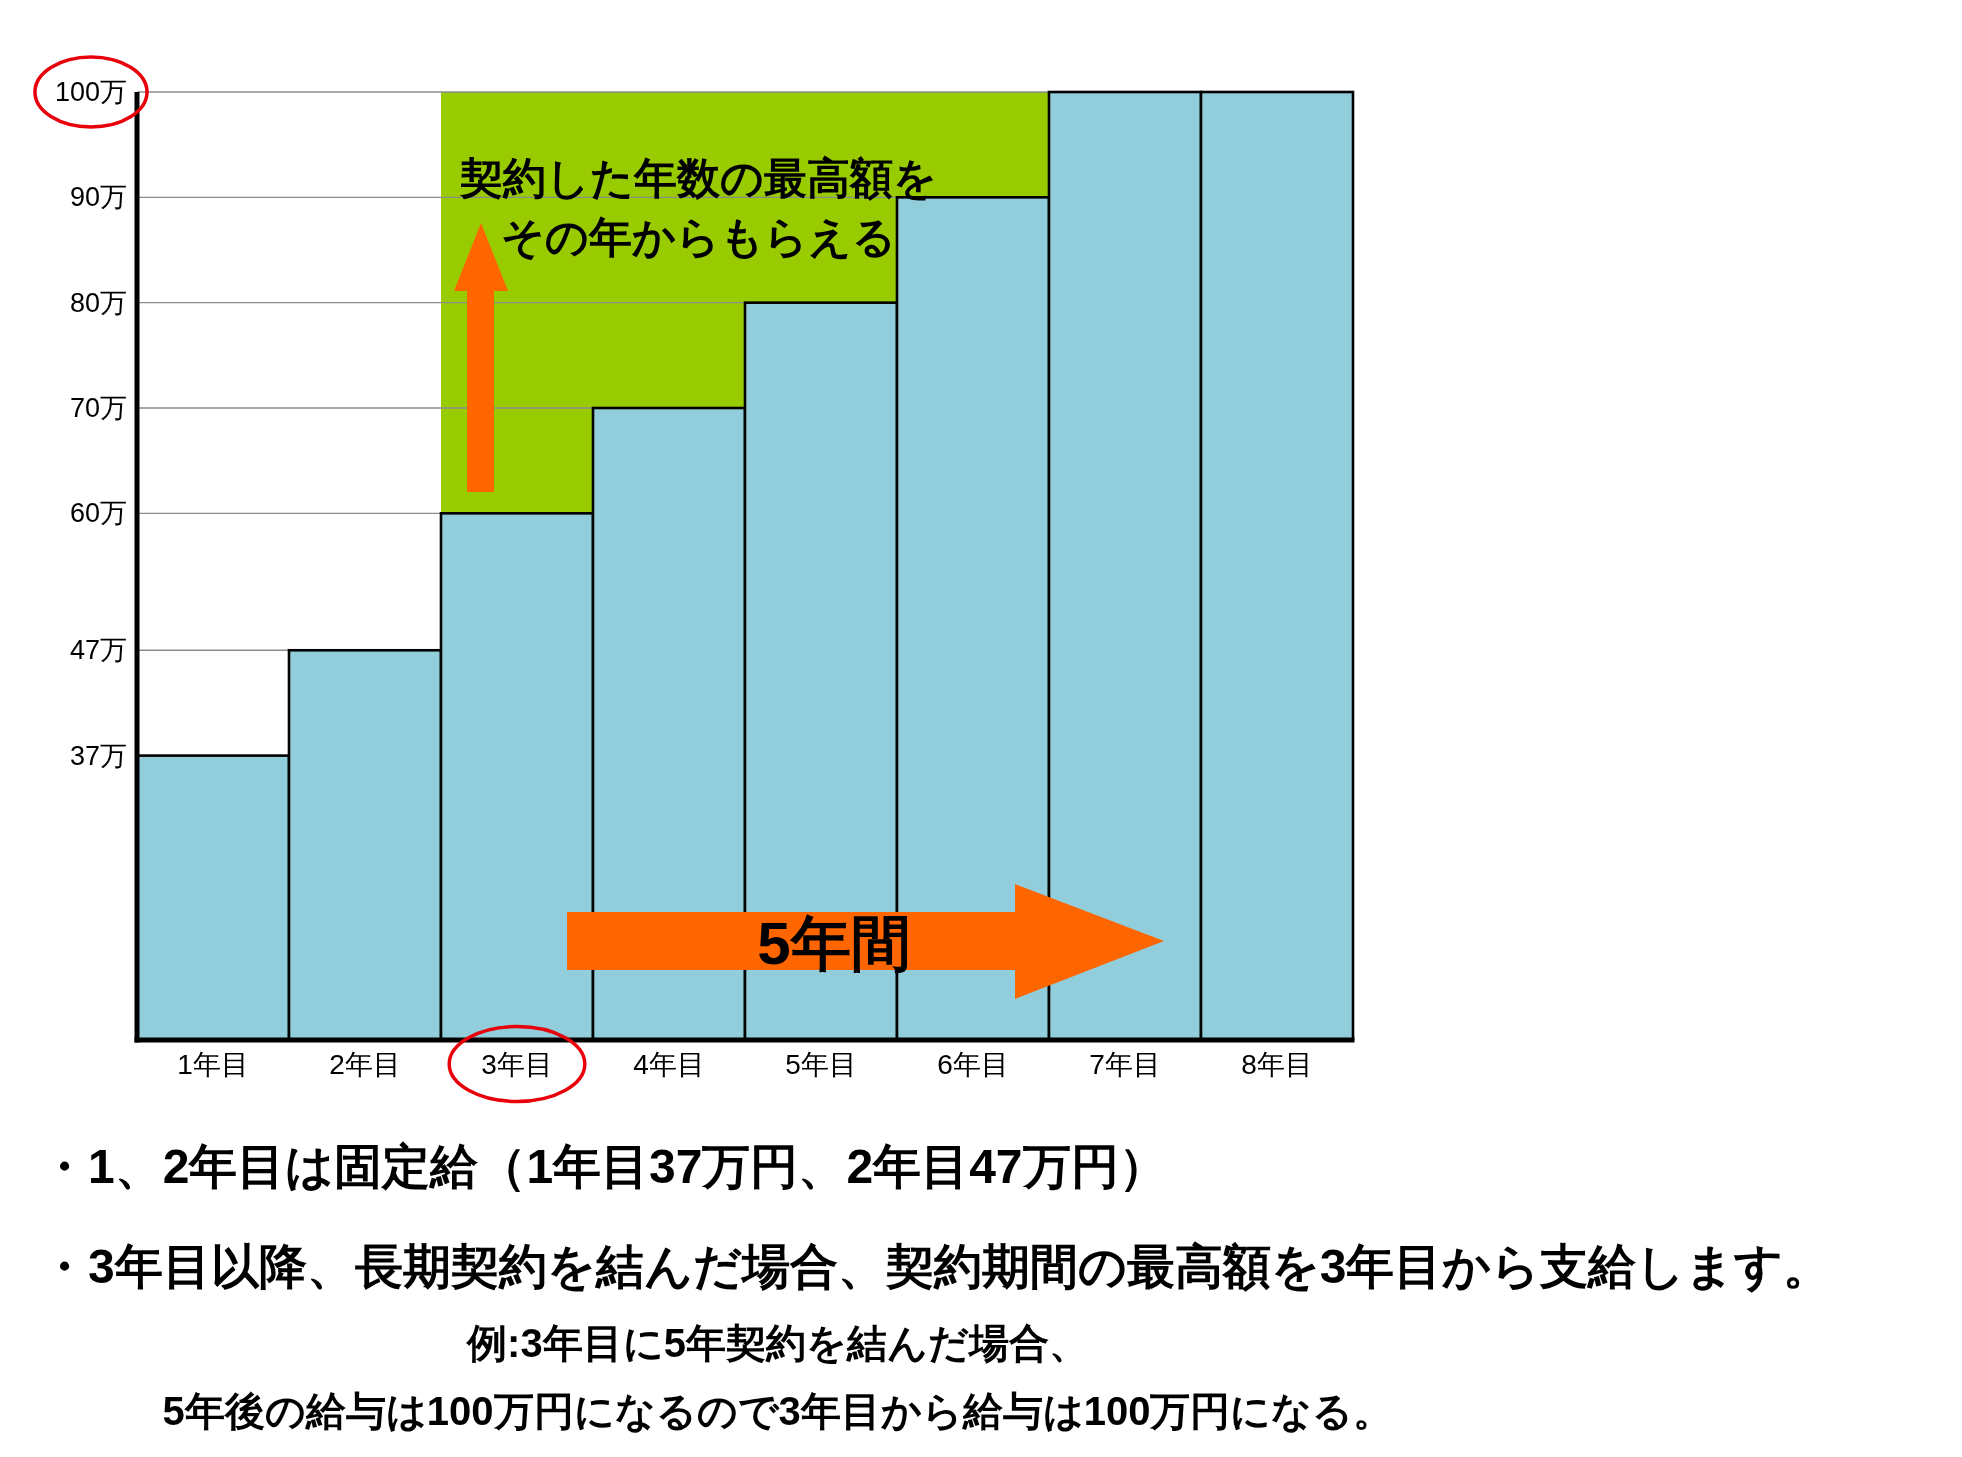  Describe the element at coordinates (98, 513) in the screenshot. I see `y-tick-label: 60万` at that location.